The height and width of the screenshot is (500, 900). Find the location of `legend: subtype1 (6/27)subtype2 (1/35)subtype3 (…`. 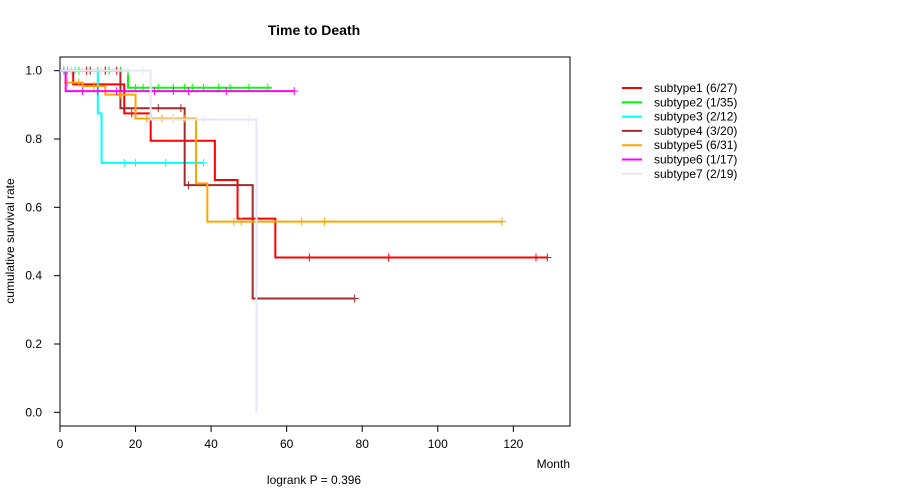

legend: subtype1 (6/27)subtype2 (1/35)subtype3 (… is located at coordinates (679, 131).